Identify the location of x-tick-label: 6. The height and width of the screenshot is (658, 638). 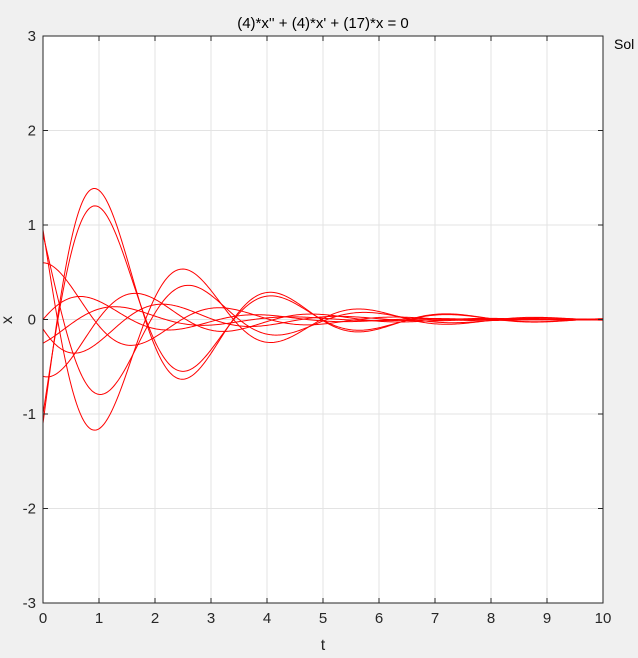
(379, 618).